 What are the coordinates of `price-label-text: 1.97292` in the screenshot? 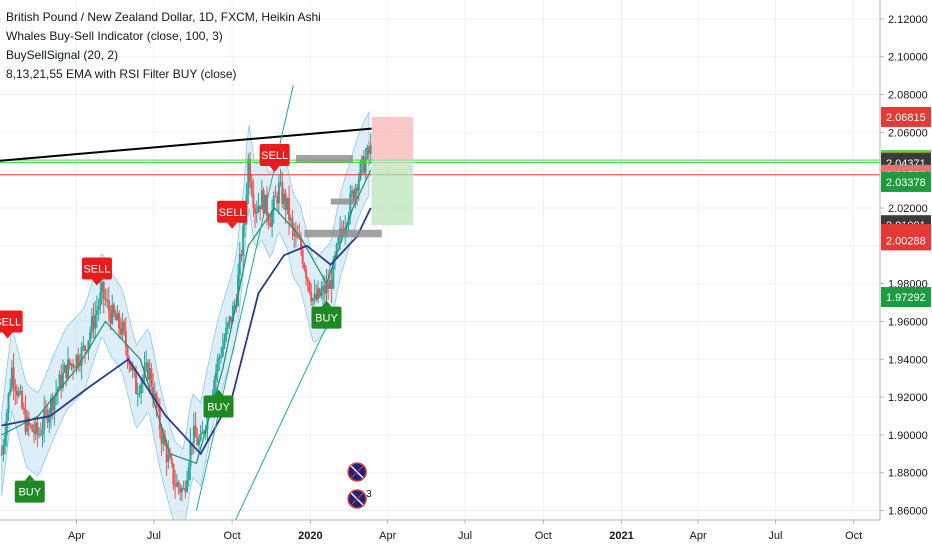 It's located at (906, 298).